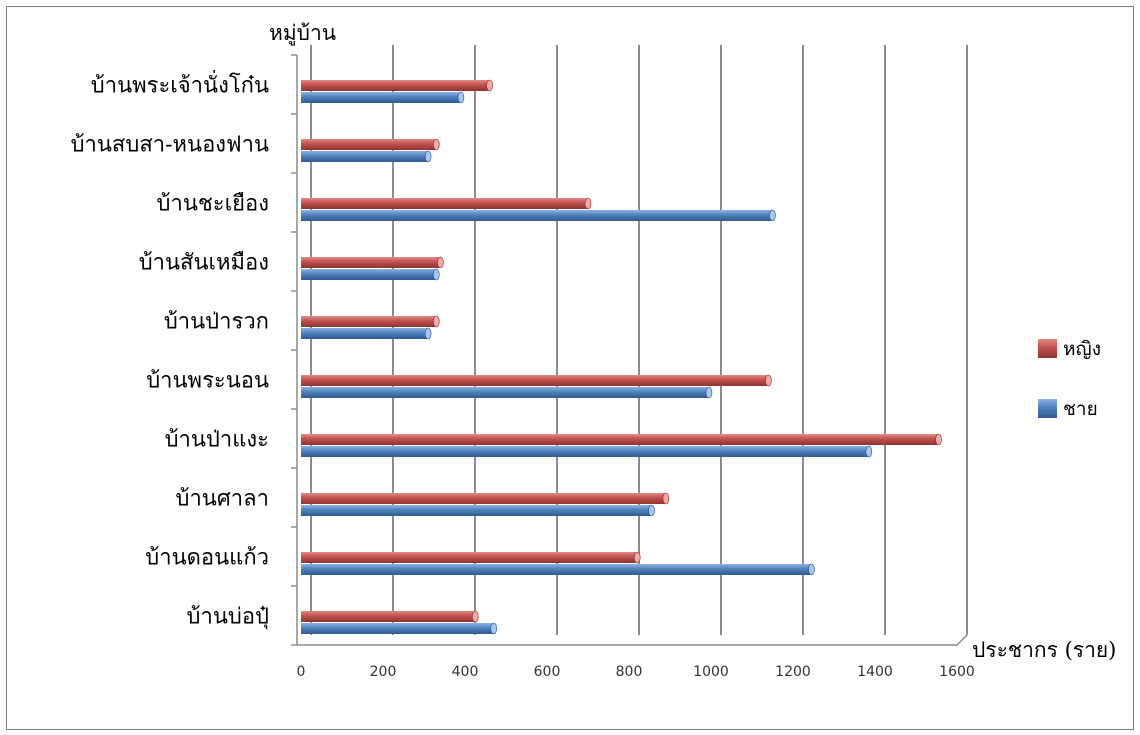 The image size is (1140, 735). Describe the element at coordinates (180, 84) in the screenshot. I see `category-label: บ้านพระเจ้านั่งโก๋น` at that location.